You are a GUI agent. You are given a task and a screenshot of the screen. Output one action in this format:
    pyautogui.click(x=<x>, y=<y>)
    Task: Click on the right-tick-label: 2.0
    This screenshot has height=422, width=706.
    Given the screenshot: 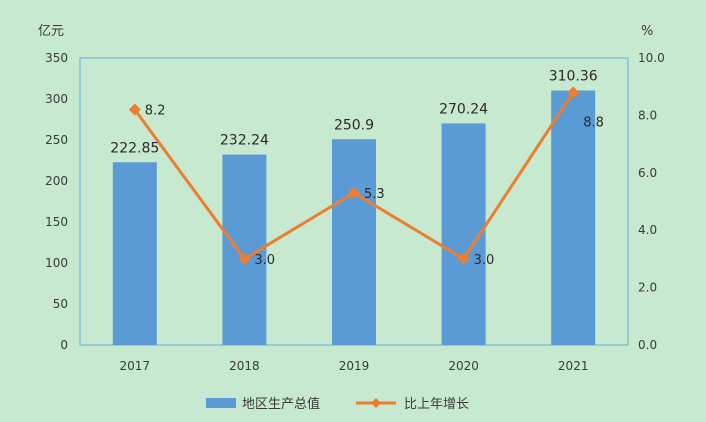 What is the action you would take?
    pyautogui.click(x=647, y=288)
    